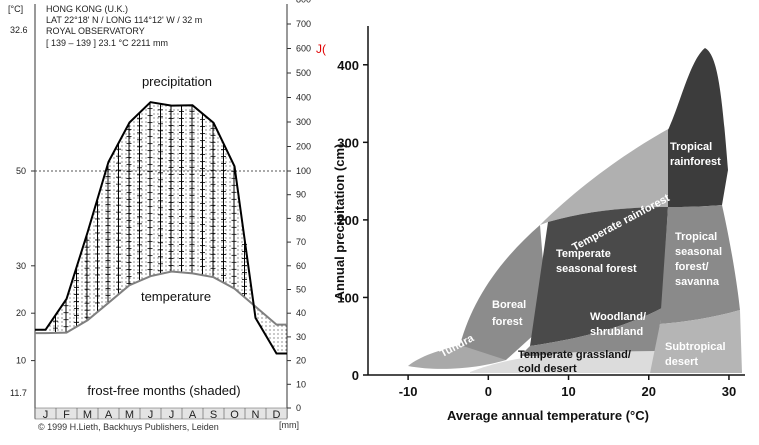 This screenshot has height=445, width=759. What do you see at coordinates (507, 322) in the screenshot?
I see `biome-label-boreal-2: forest` at bounding box center [507, 322].